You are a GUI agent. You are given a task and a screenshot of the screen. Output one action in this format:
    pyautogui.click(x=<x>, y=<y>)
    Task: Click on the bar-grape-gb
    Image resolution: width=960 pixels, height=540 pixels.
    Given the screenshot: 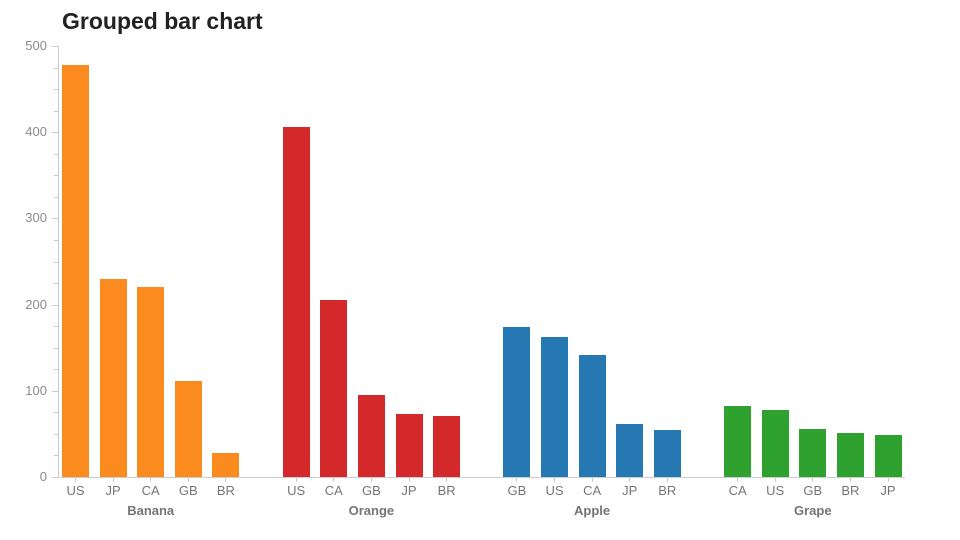 What is the action you would take?
    pyautogui.click(x=813, y=452)
    